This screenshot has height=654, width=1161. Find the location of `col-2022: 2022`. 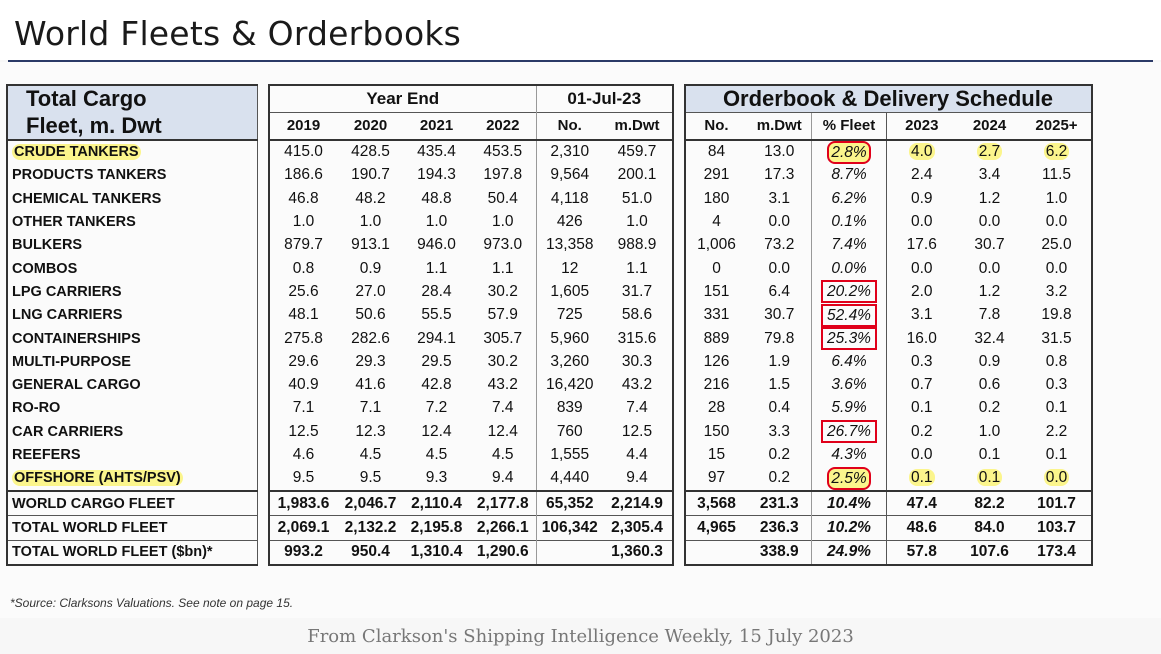

col-2022: 2022 is located at coordinates (503, 126).